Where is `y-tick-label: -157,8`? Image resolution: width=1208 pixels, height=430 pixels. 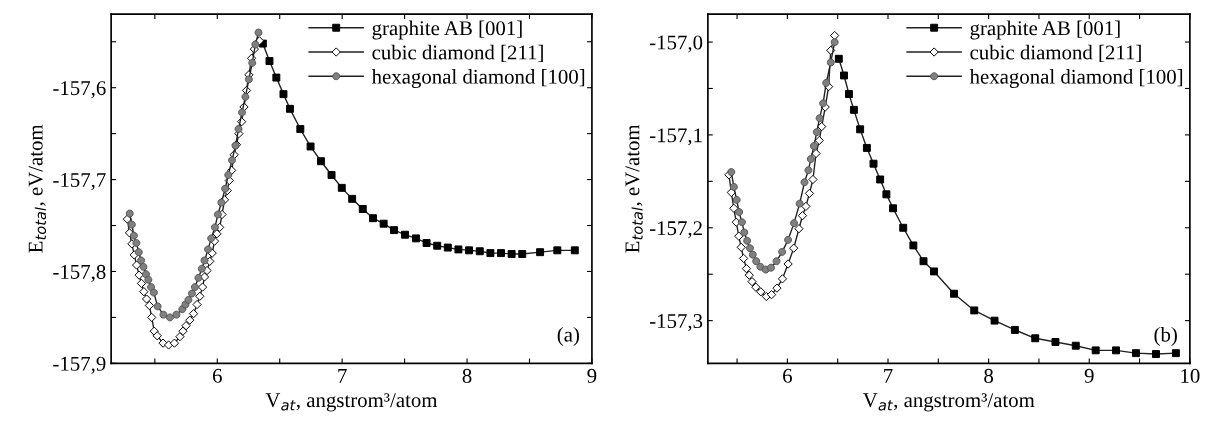
y-tick-label: -157,8 is located at coordinates (79, 273).